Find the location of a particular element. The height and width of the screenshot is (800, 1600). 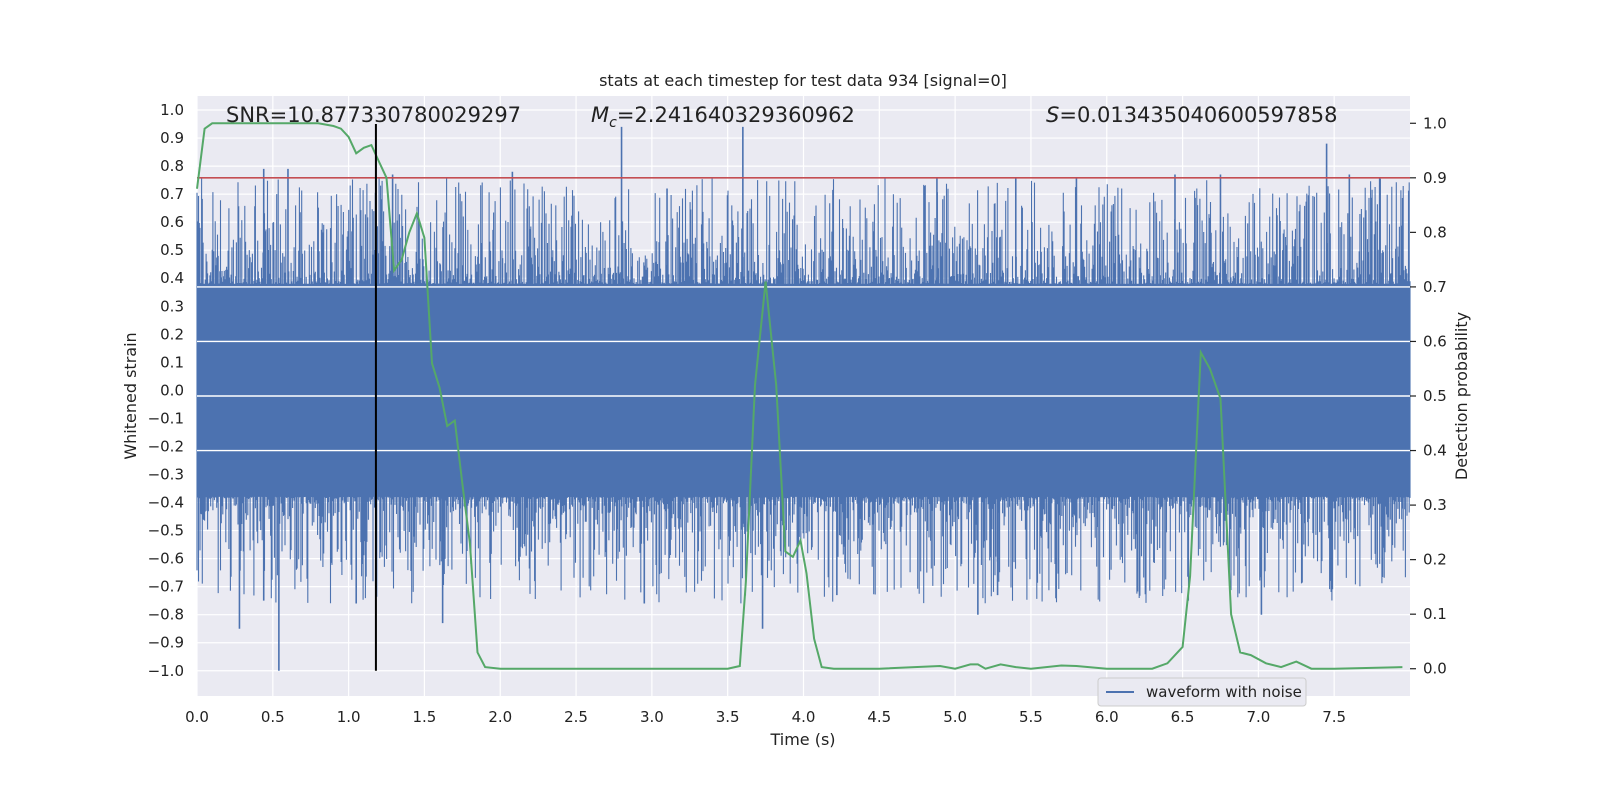

left-y-tick-label: −0.1 is located at coordinates (166, 418).